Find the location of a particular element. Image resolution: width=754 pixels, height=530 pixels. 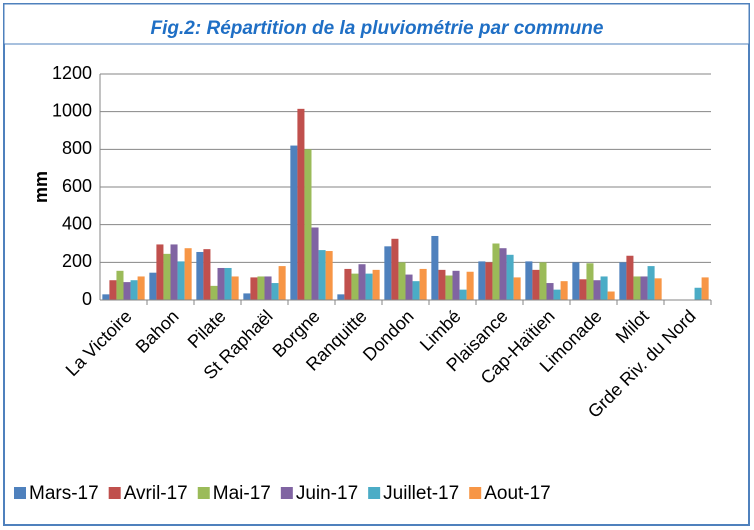

legend-label: Juillet-17 is located at coordinates (421, 493).